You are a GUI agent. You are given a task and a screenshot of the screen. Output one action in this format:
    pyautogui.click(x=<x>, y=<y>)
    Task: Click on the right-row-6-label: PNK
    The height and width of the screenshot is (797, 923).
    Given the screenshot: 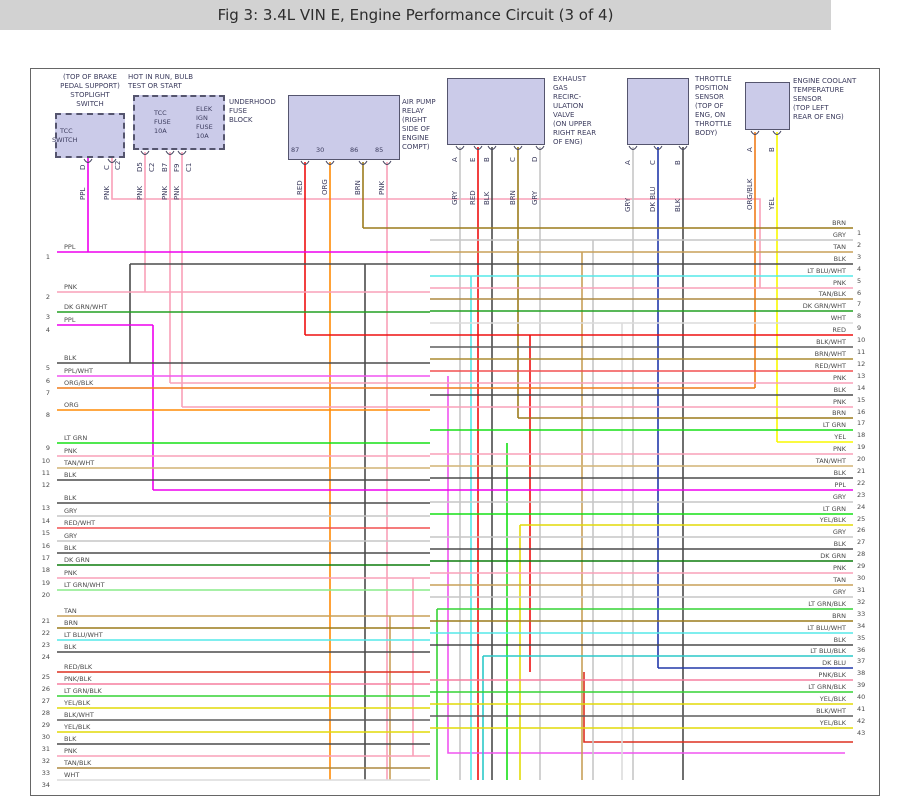 What is the action you would take?
    pyautogui.click(x=839, y=283)
    